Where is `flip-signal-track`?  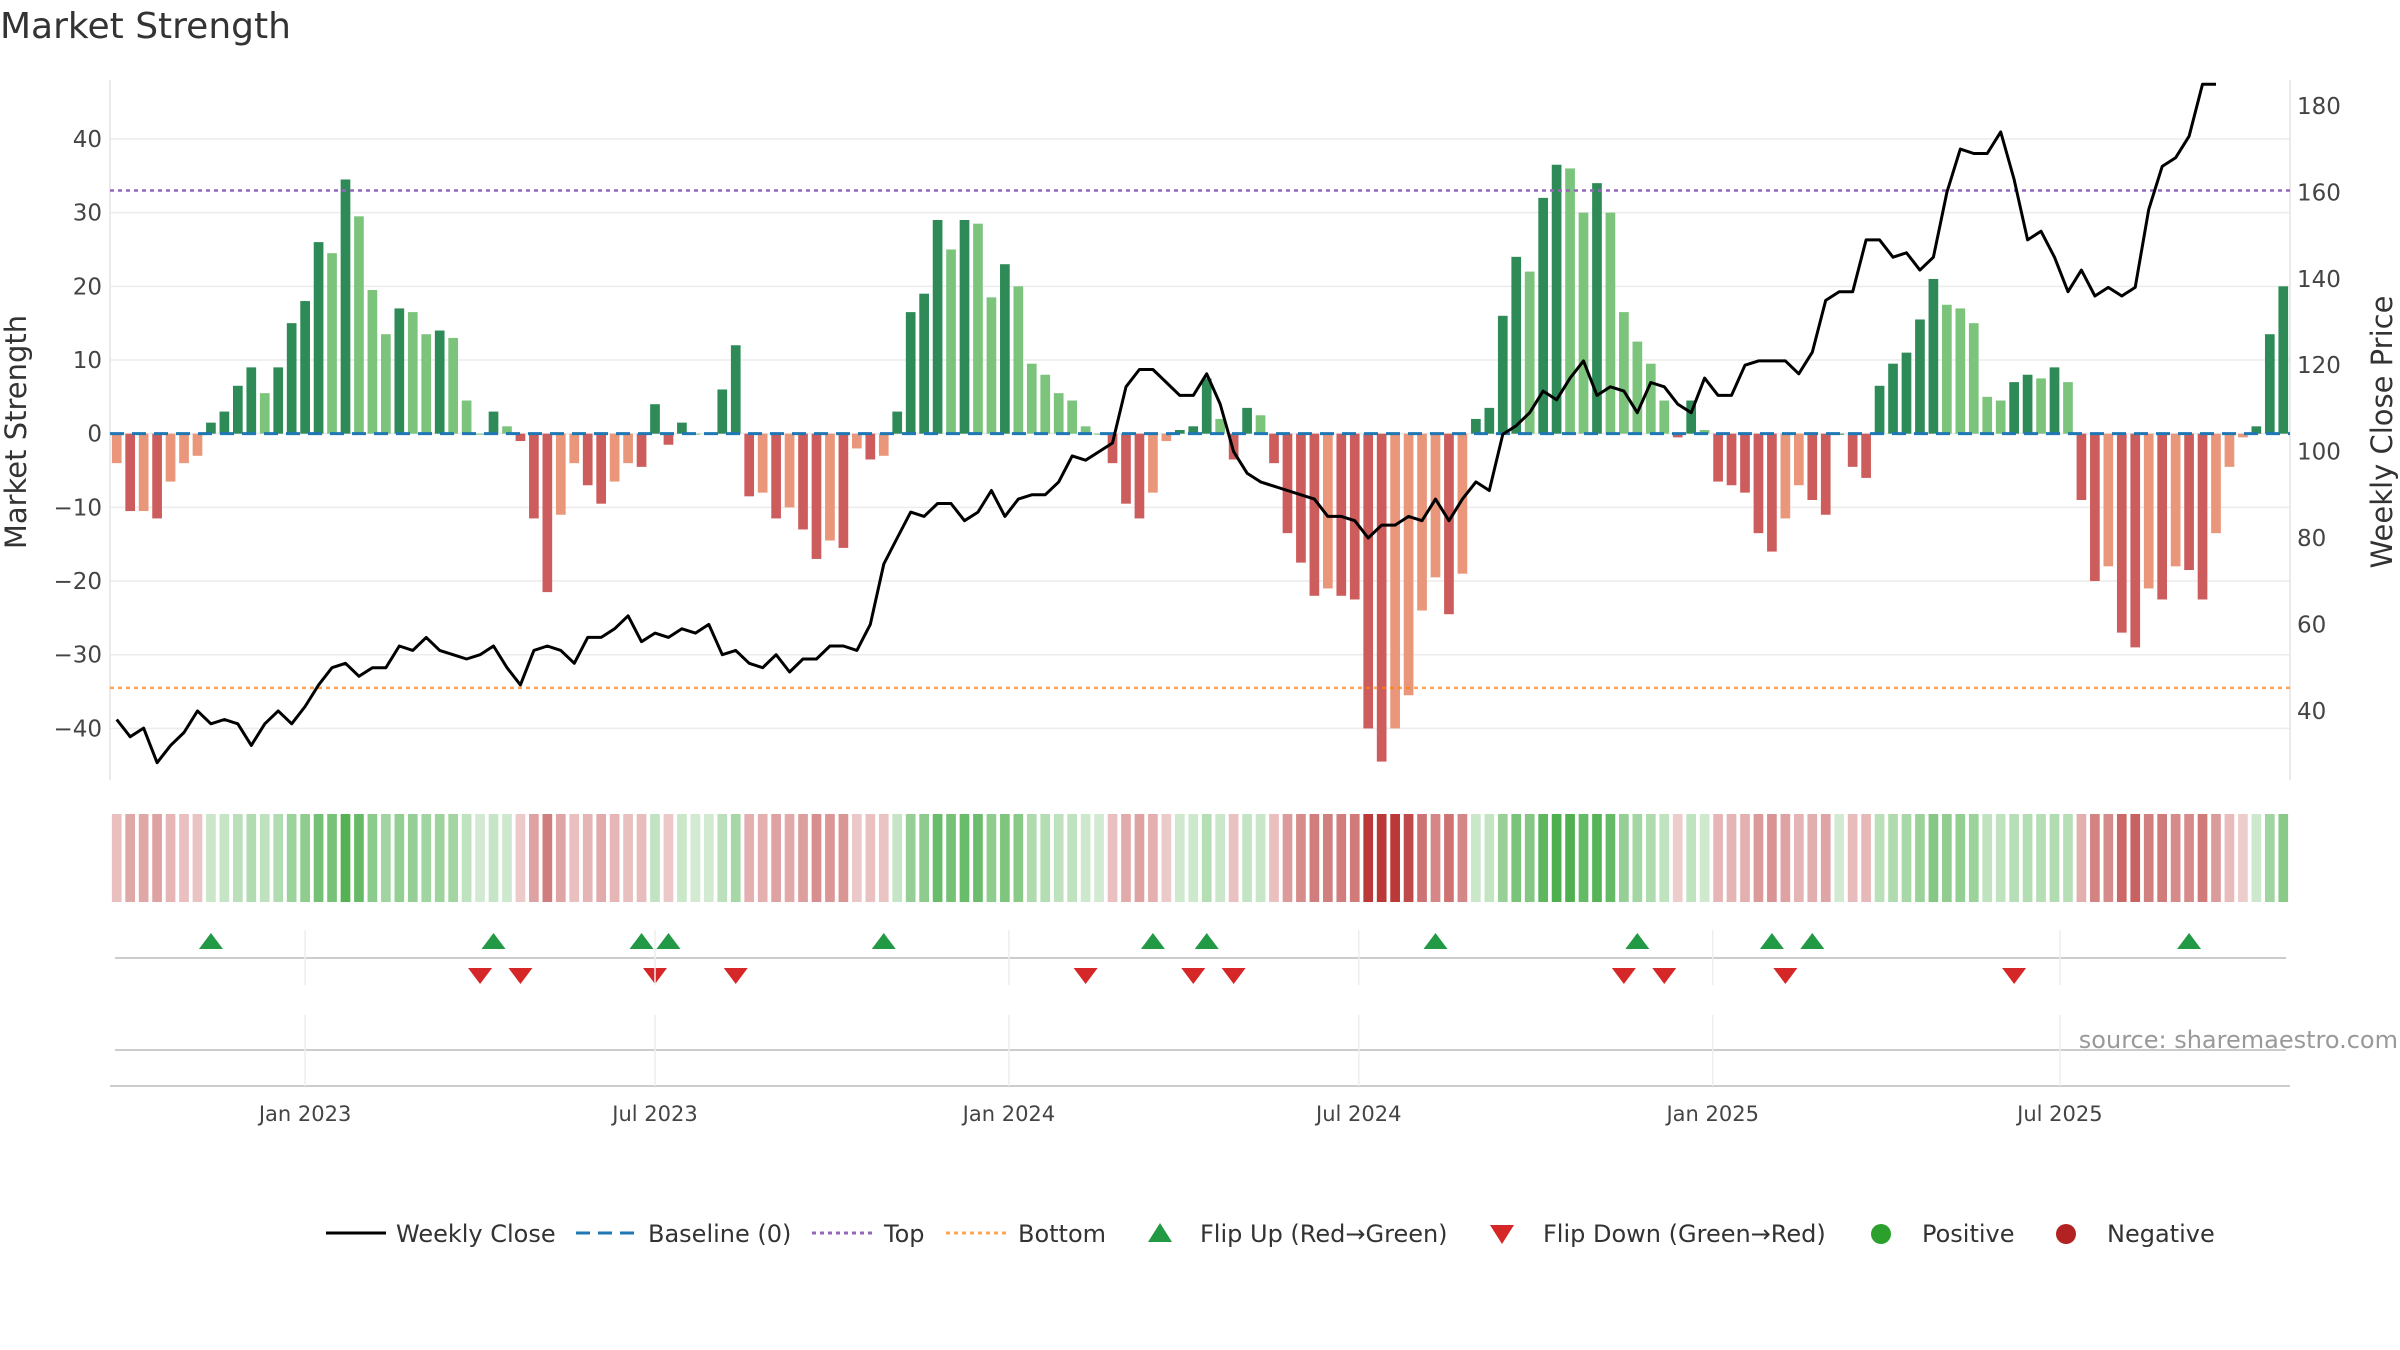 flip-signal-track is located at coordinates (1200, 957).